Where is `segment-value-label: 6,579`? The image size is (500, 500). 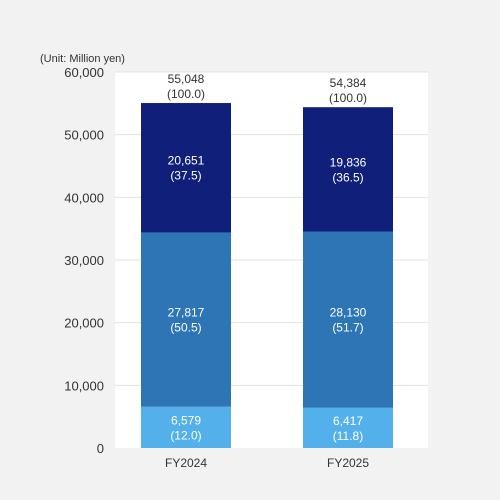 segment-value-label: 6,579 is located at coordinates (186, 420).